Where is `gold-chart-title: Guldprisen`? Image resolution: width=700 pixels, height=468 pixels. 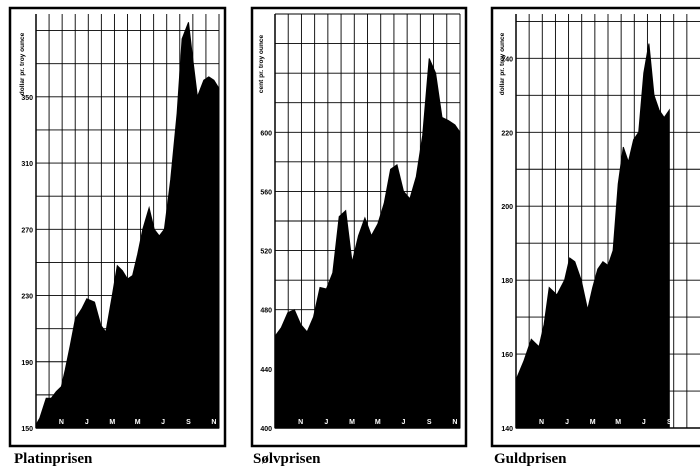
gold-chart-title: Guldprisen is located at coordinates (530, 459).